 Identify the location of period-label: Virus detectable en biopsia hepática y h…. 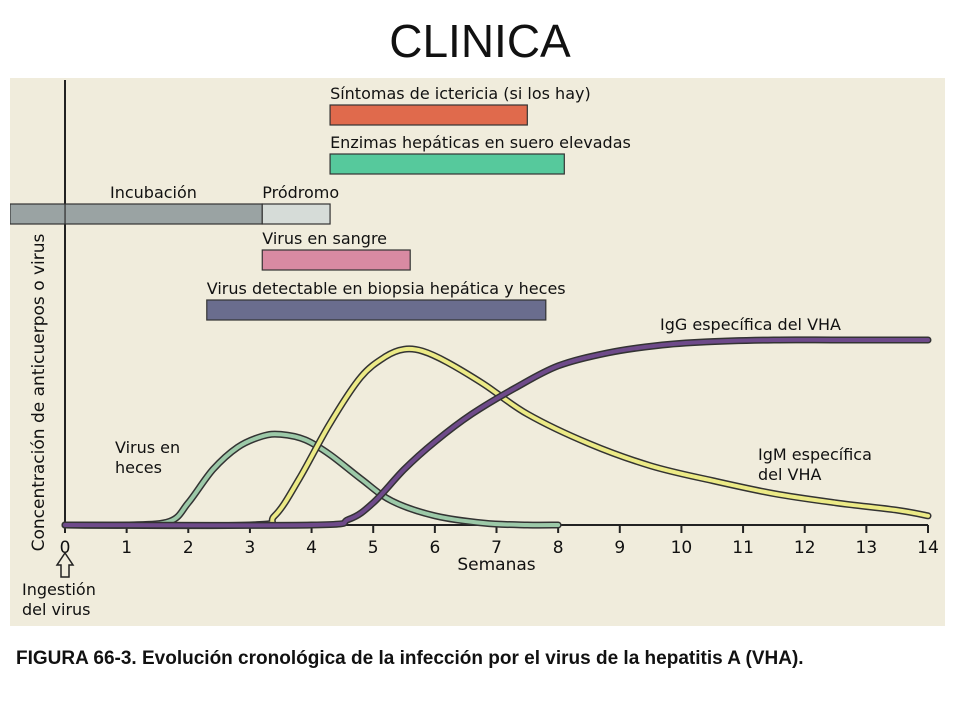
(386, 288).